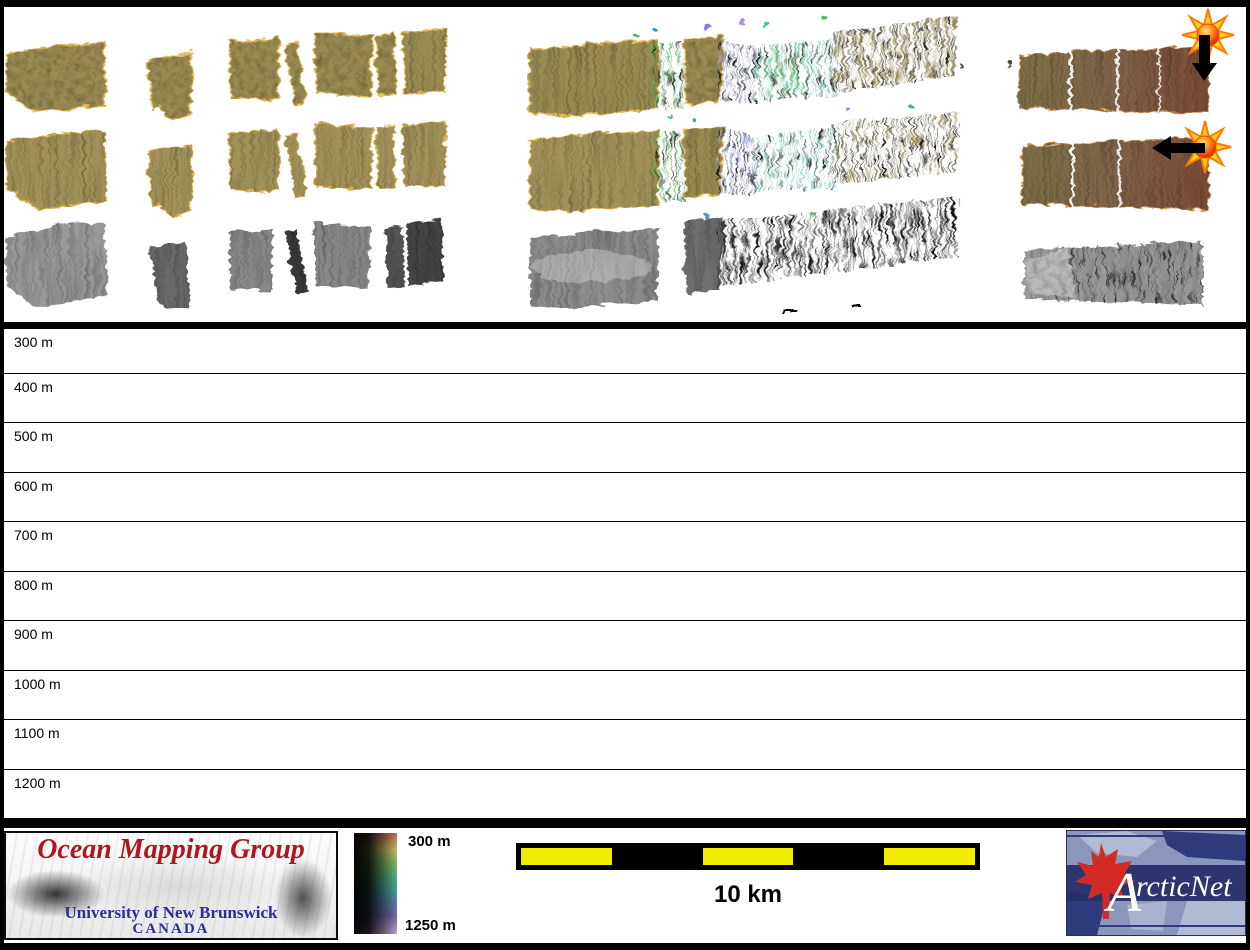 Image resolution: width=1250 pixels, height=950 pixels. Describe the element at coordinates (625, 644) in the screenshot. I see `depth-gridline-row: 900 m` at that location.